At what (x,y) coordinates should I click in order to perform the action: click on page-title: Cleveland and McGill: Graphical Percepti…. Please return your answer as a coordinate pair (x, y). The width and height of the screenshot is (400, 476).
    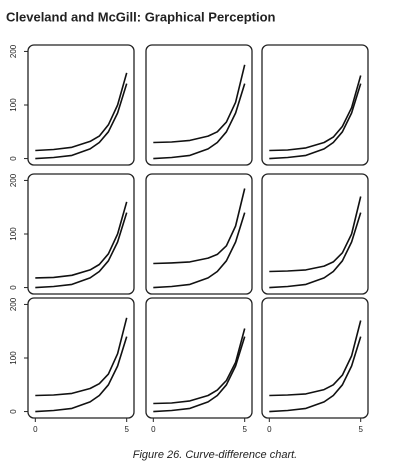
    Looking at the image, I should click on (141, 16).